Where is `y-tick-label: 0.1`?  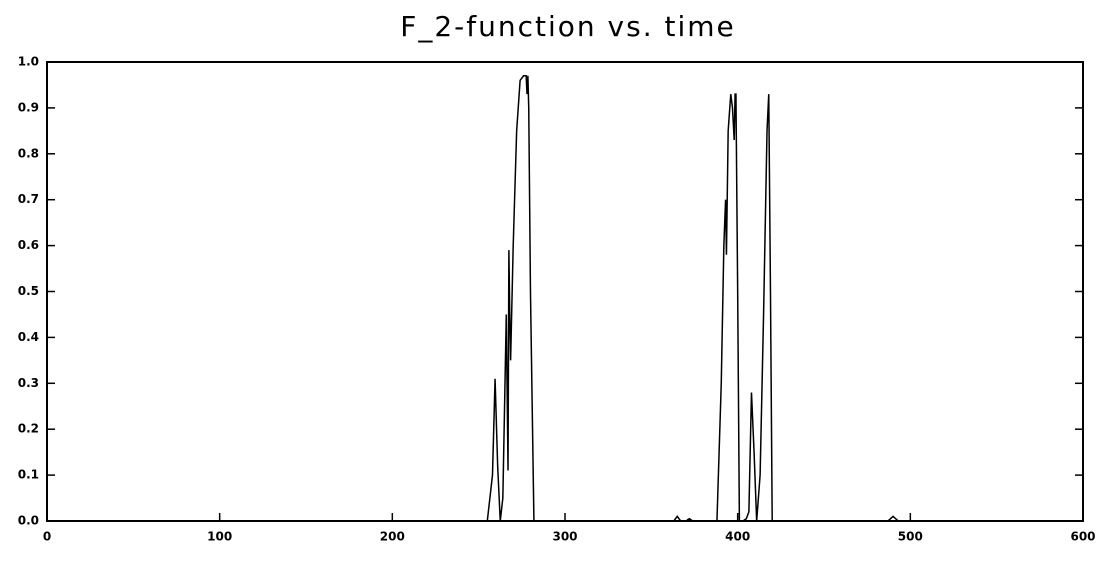
y-tick-label: 0.1 is located at coordinates (28, 475).